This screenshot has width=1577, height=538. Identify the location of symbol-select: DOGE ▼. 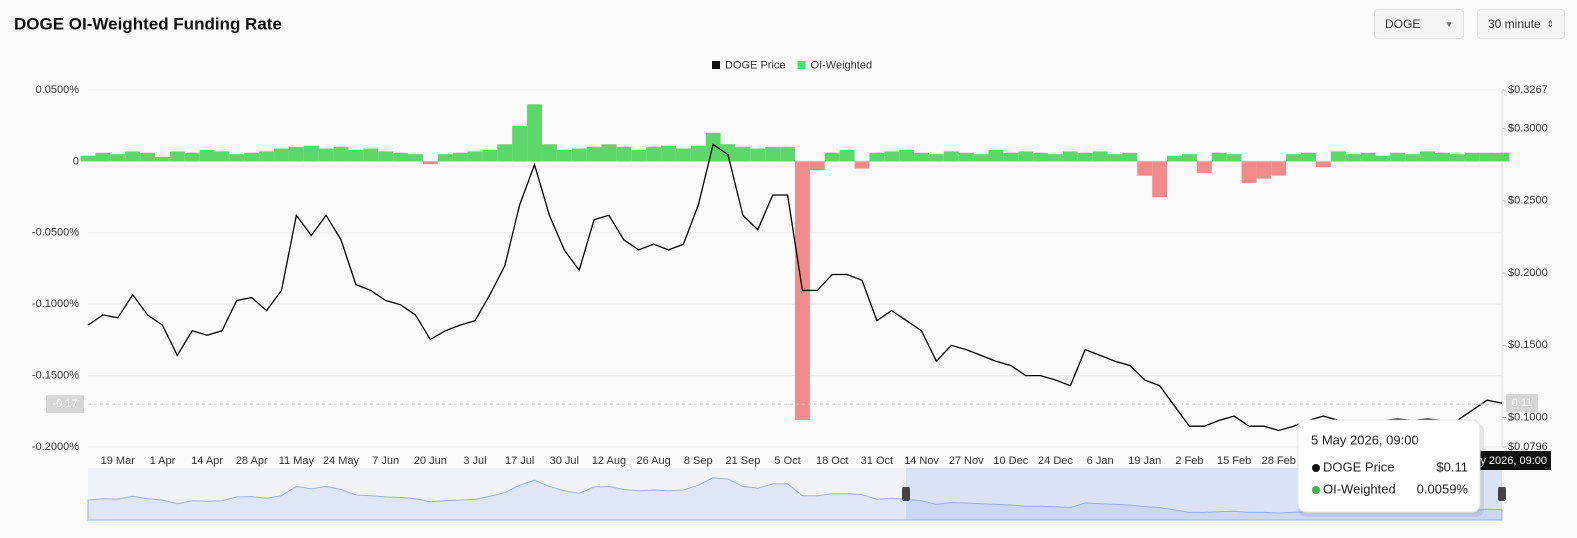
(1419, 24).